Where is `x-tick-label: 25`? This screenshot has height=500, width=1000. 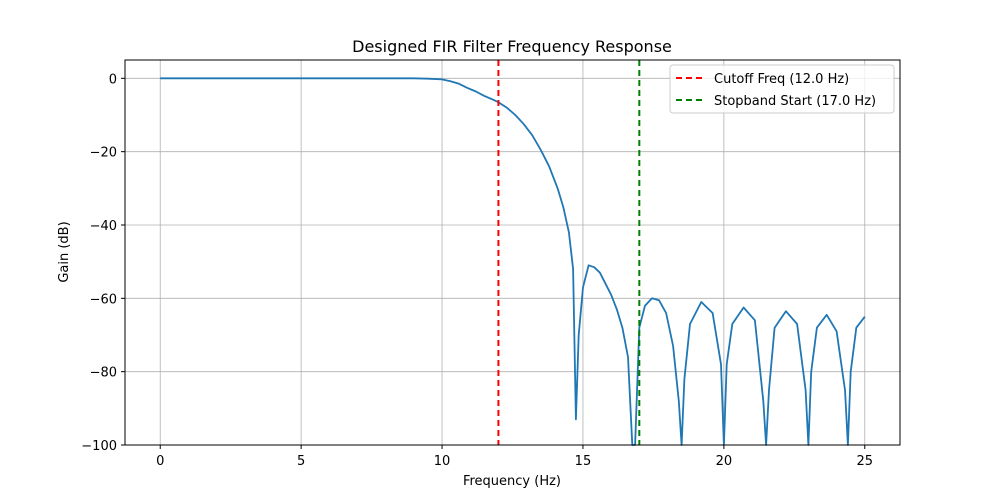 x-tick-label: 25 is located at coordinates (864, 461).